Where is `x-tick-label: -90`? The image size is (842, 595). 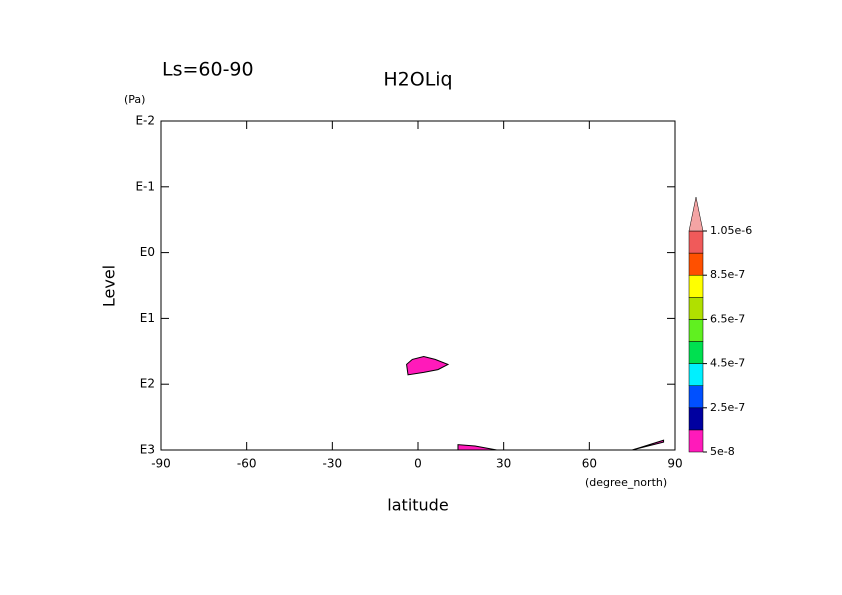
x-tick-label: -90 is located at coordinates (161, 464).